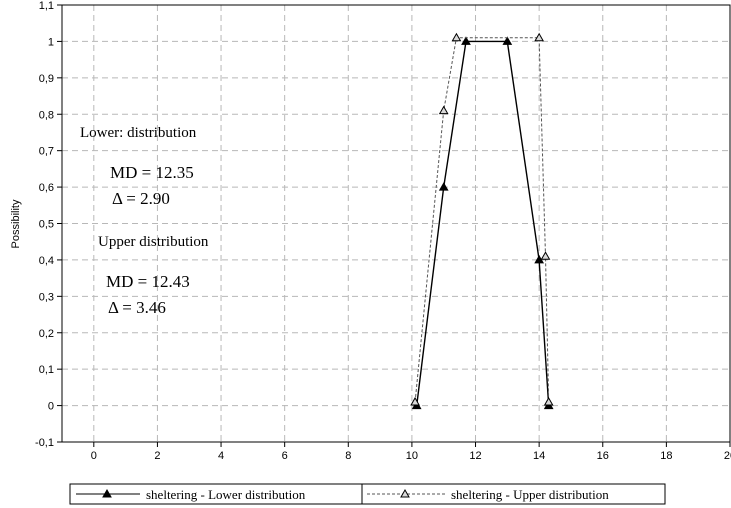 The width and height of the screenshot is (731, 508). Describe the element at coordinates (107, 493) in the screenshot. I see `legend-marker-lower` at that location.